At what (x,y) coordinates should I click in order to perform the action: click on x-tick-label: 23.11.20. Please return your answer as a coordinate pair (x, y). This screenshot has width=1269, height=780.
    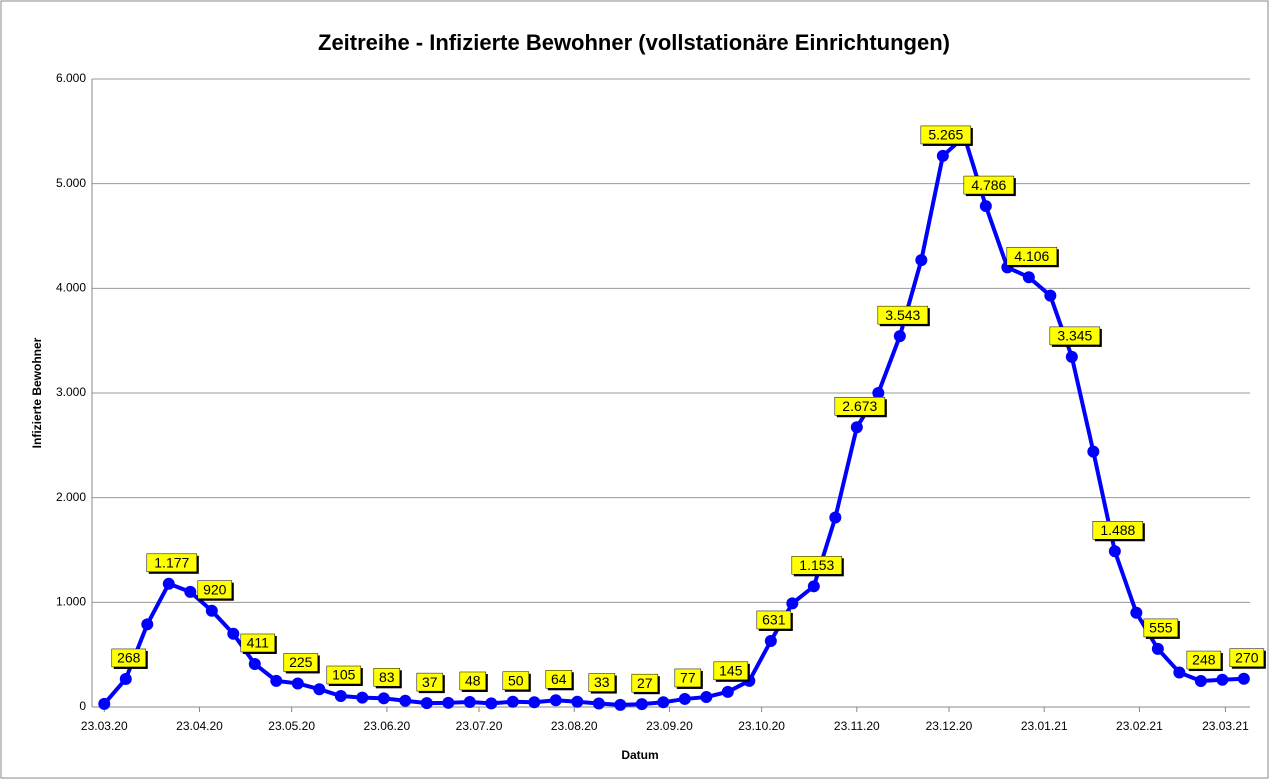
    Looking at the image, I should click on (857, 726).